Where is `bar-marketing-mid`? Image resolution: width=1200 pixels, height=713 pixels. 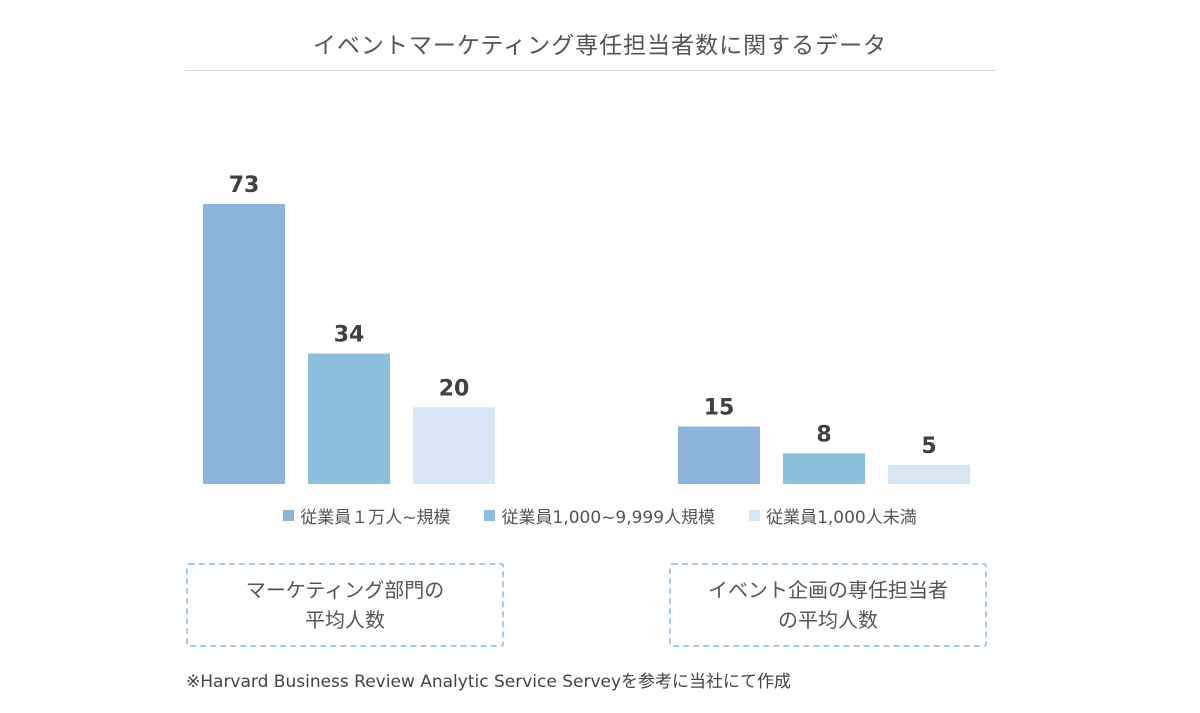
bar-marketing-mid is located at coordinates (349, 418).